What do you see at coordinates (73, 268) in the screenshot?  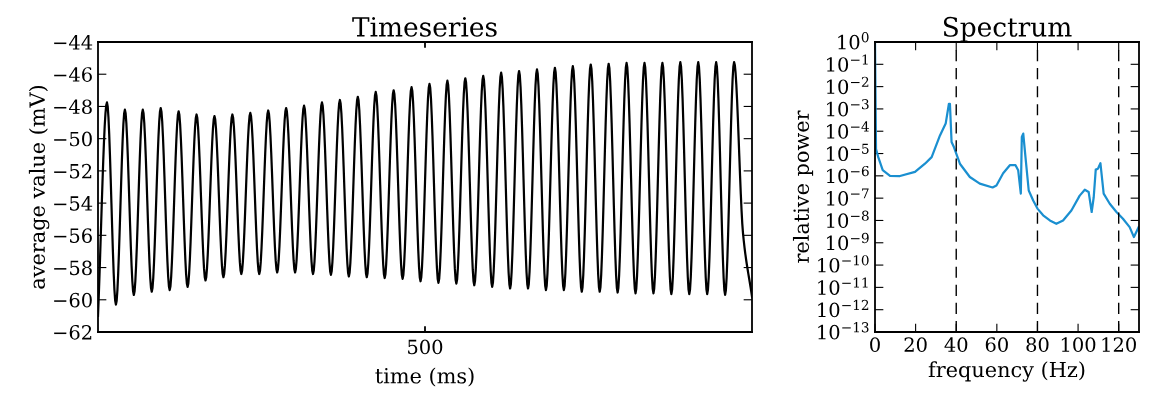 I see `y-tick-label: −58` at bounding box center [73, 268].